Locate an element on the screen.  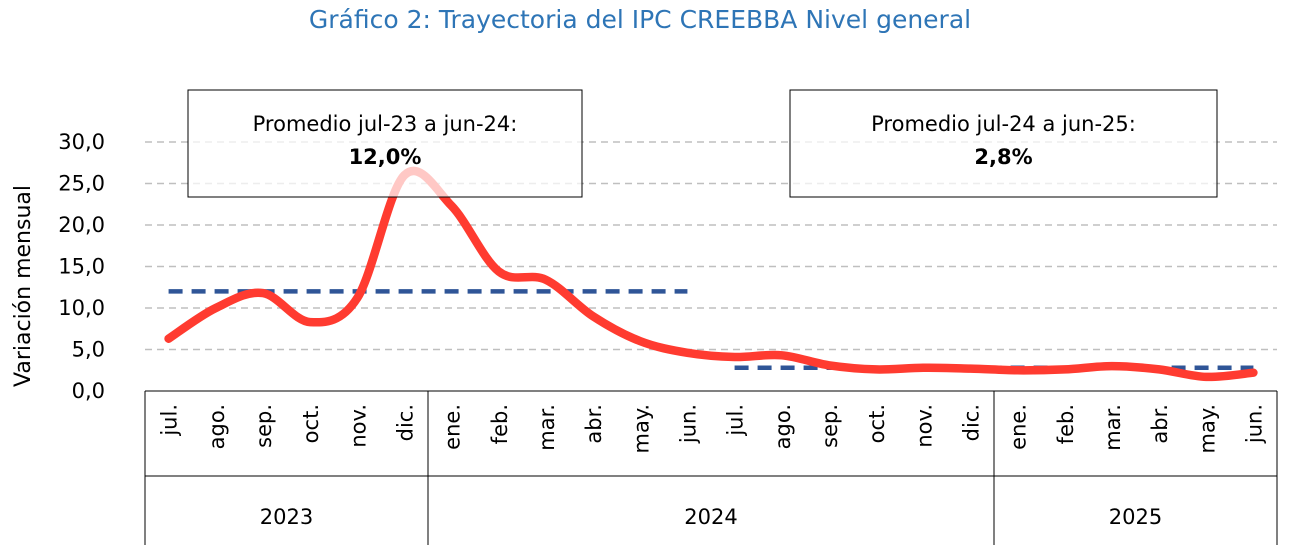
year-label: 2024 is located at coordinates (710, 517).